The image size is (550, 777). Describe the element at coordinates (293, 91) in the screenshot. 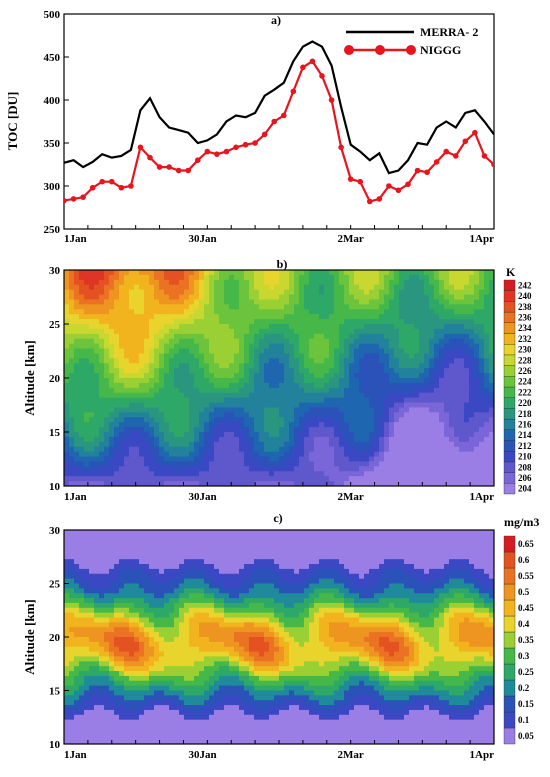

I see `series-point` at that location.